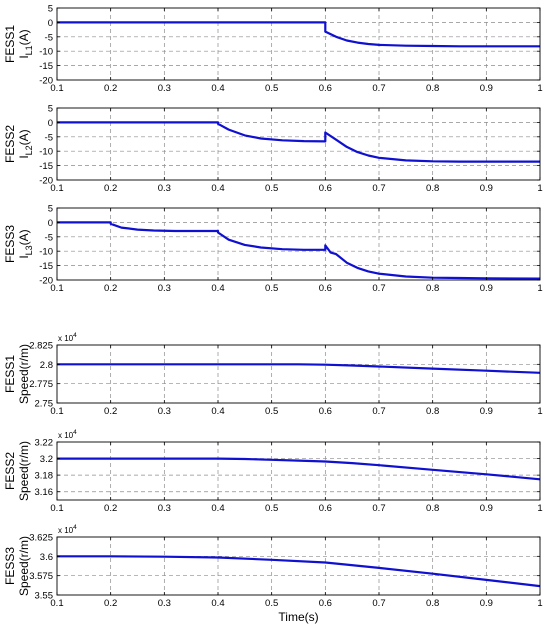 This screenshot has height=634, width=550. What do you see at coordinates (24, 156) in the screenshot?
I see `current-symbol: I` at bounding box center [24, 156].